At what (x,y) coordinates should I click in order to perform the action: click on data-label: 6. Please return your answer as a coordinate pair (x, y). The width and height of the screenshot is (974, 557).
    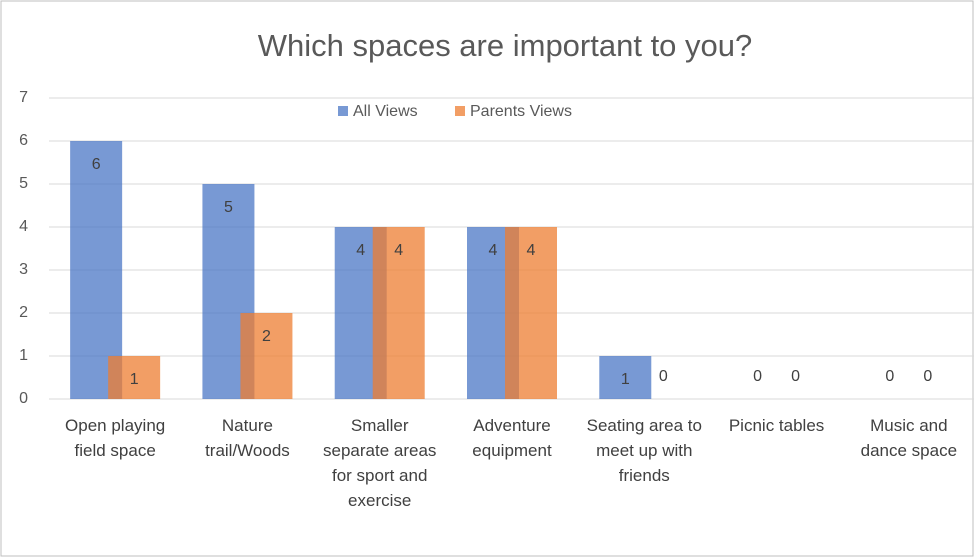
    Looking at the image, I should click on (96, 164).